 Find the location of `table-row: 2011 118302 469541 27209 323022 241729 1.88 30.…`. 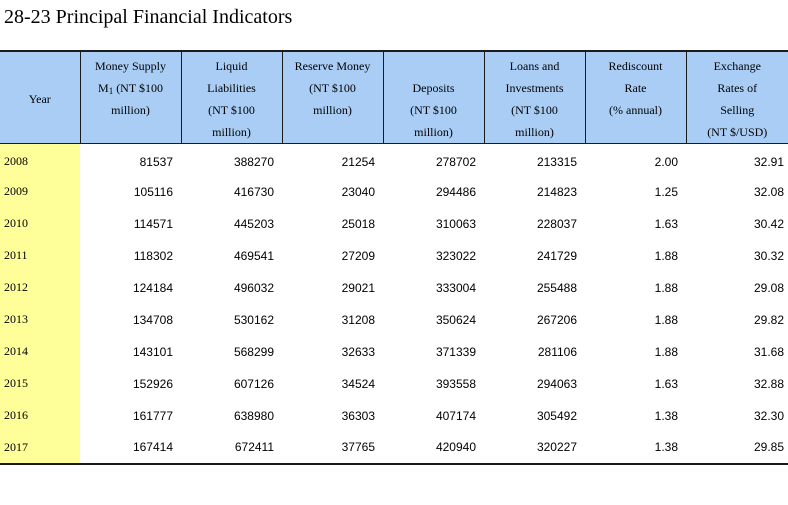

table-row: 2011 118302 469541 27209 323022 241729 1.88 30.… is located at coordinates (394, 255).